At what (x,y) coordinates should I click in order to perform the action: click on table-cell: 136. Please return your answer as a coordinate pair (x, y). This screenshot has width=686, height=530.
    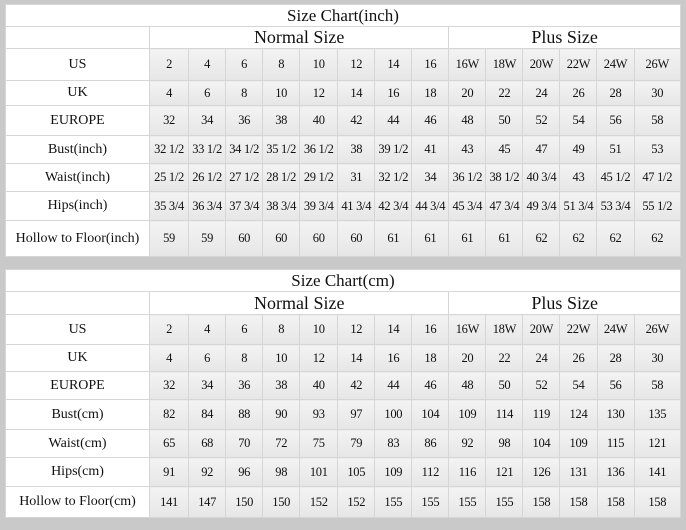
    Looking at the image, I should click on (615, 472).